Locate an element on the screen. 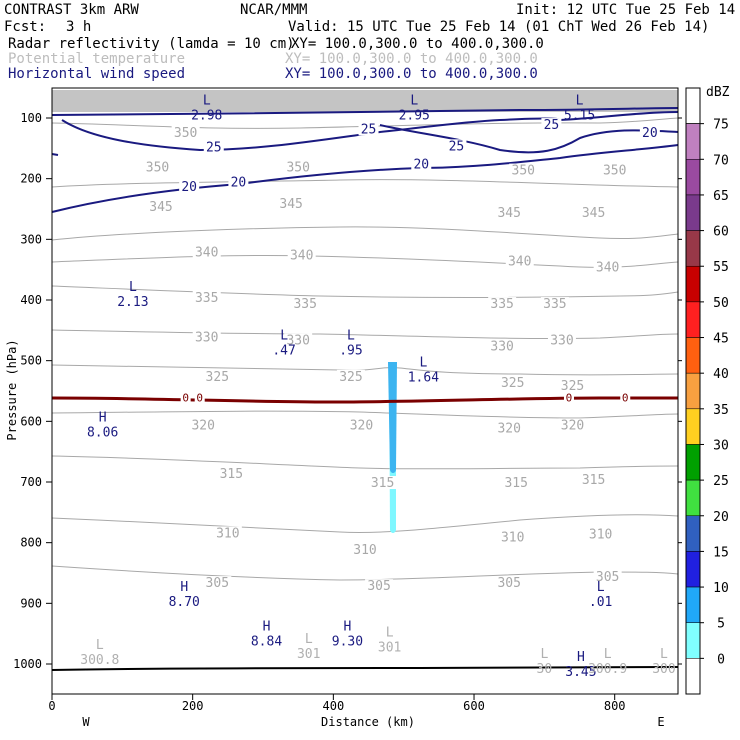 The height and width of the screenshot is (740, 740). extremum-marker: L1.64 is located at coordinates (423, 371).